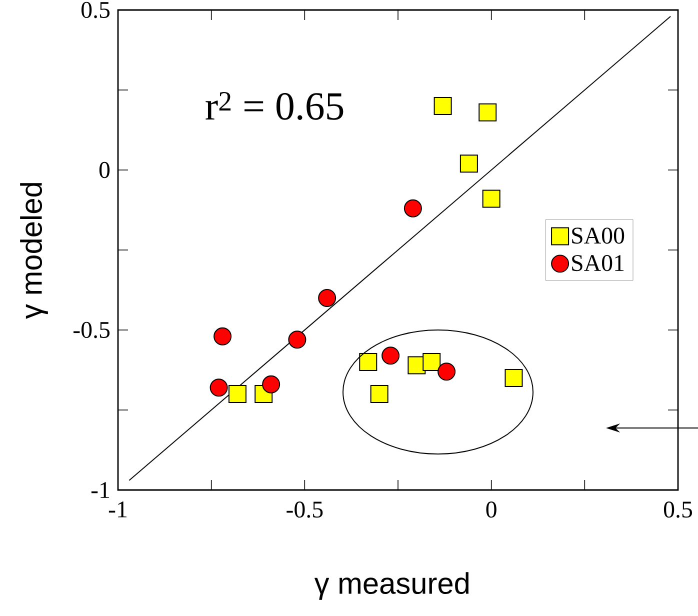 This screenshot has width=698, height=616. Describe the element at coordinates (491, 510) in the screenshot. I see `x-tick-label: 0` at that location.